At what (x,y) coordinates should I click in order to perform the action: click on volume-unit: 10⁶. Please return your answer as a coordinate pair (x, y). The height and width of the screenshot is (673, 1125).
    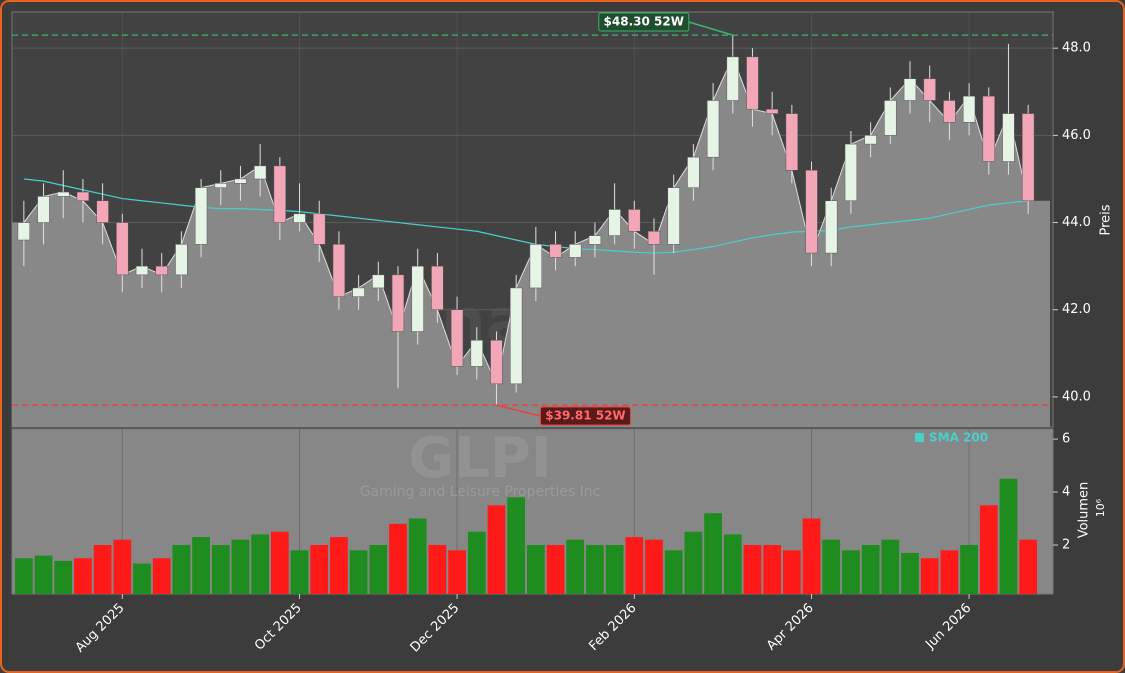
    Looking at the image, I should click on (1100, 507).